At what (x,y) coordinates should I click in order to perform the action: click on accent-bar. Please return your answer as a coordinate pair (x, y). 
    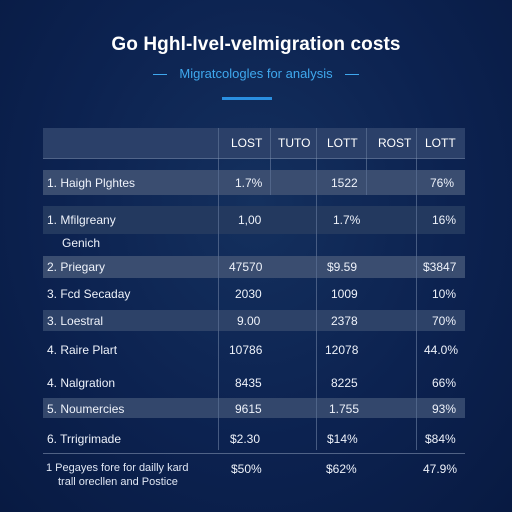
    Looking at the image, I should click on (247, 98).